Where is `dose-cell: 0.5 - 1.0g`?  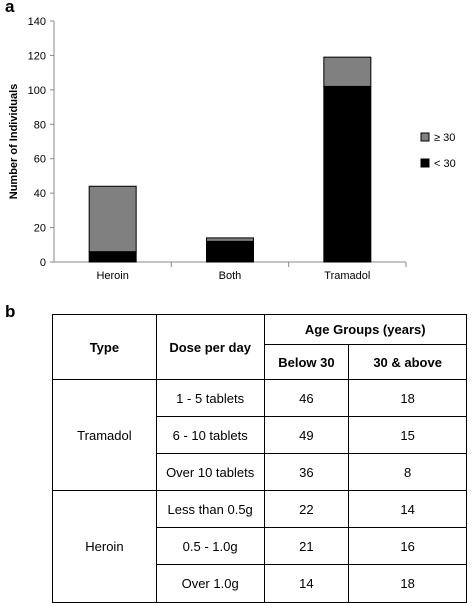 dose-cell: 0.5 - 1.0g is located at coordinates (210, 546).